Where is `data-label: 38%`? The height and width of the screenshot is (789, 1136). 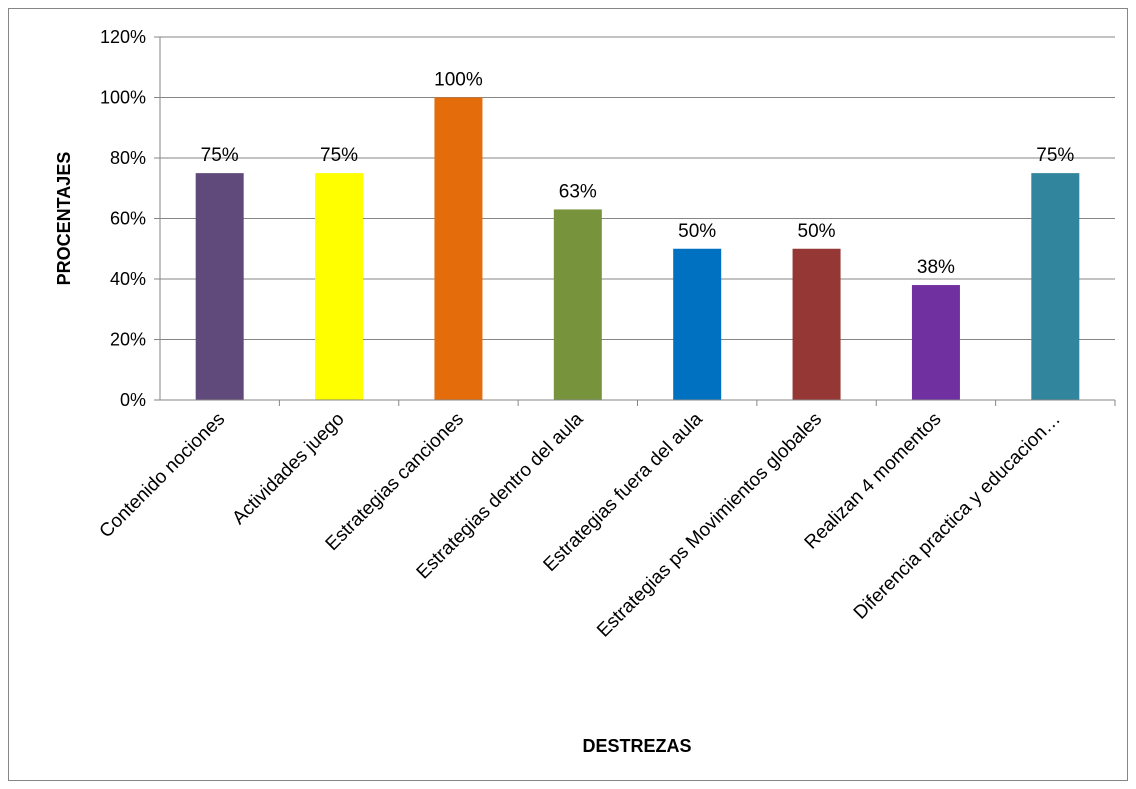
data-label: 38% is located at coordinates (936, 267).